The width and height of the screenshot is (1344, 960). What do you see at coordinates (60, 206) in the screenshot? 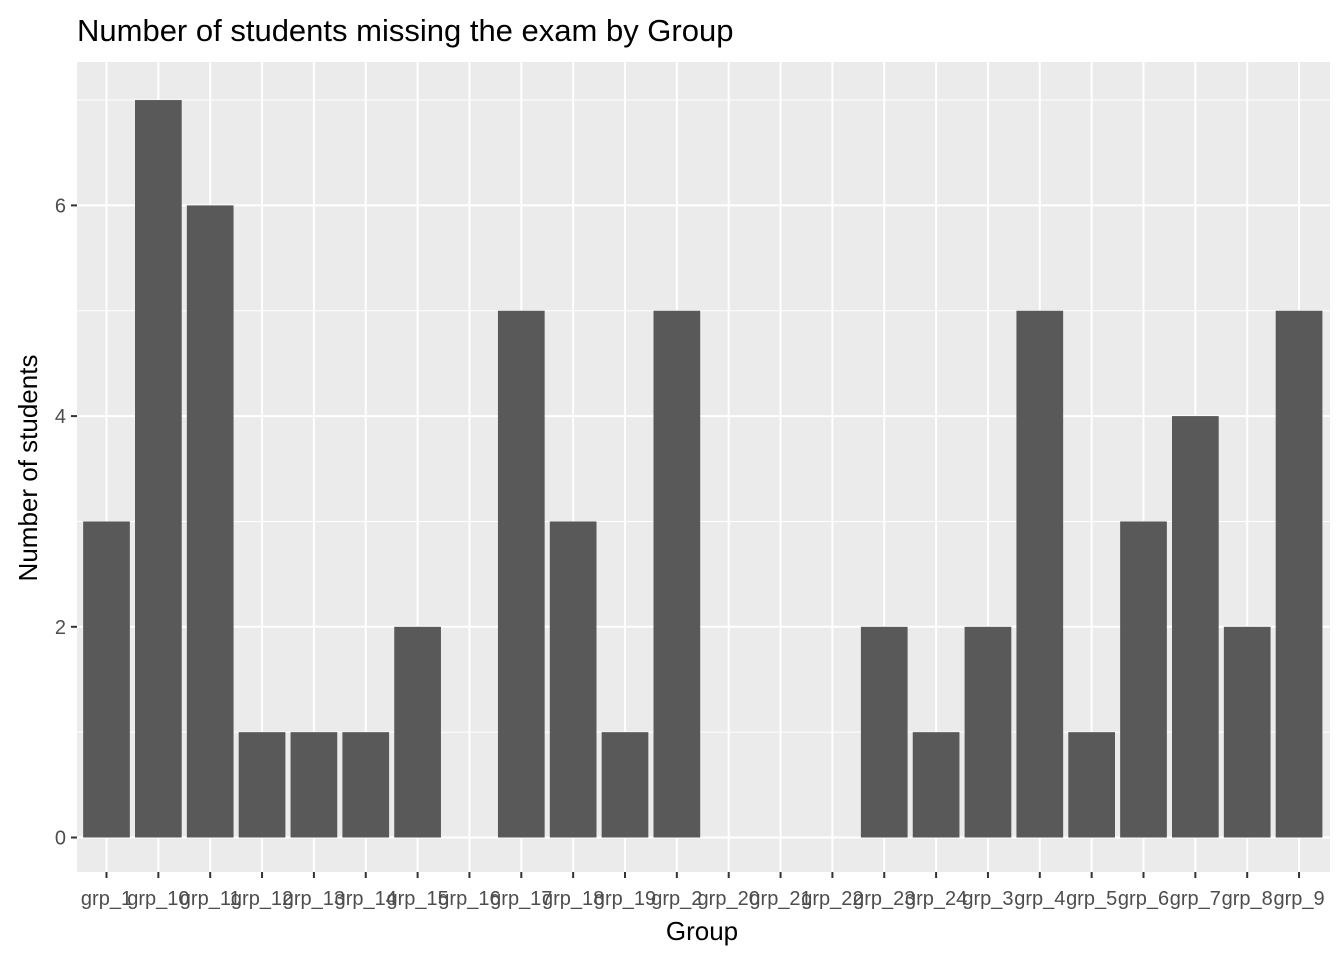
I see `y-tick-label: 6` at bounding box center [60, 206].